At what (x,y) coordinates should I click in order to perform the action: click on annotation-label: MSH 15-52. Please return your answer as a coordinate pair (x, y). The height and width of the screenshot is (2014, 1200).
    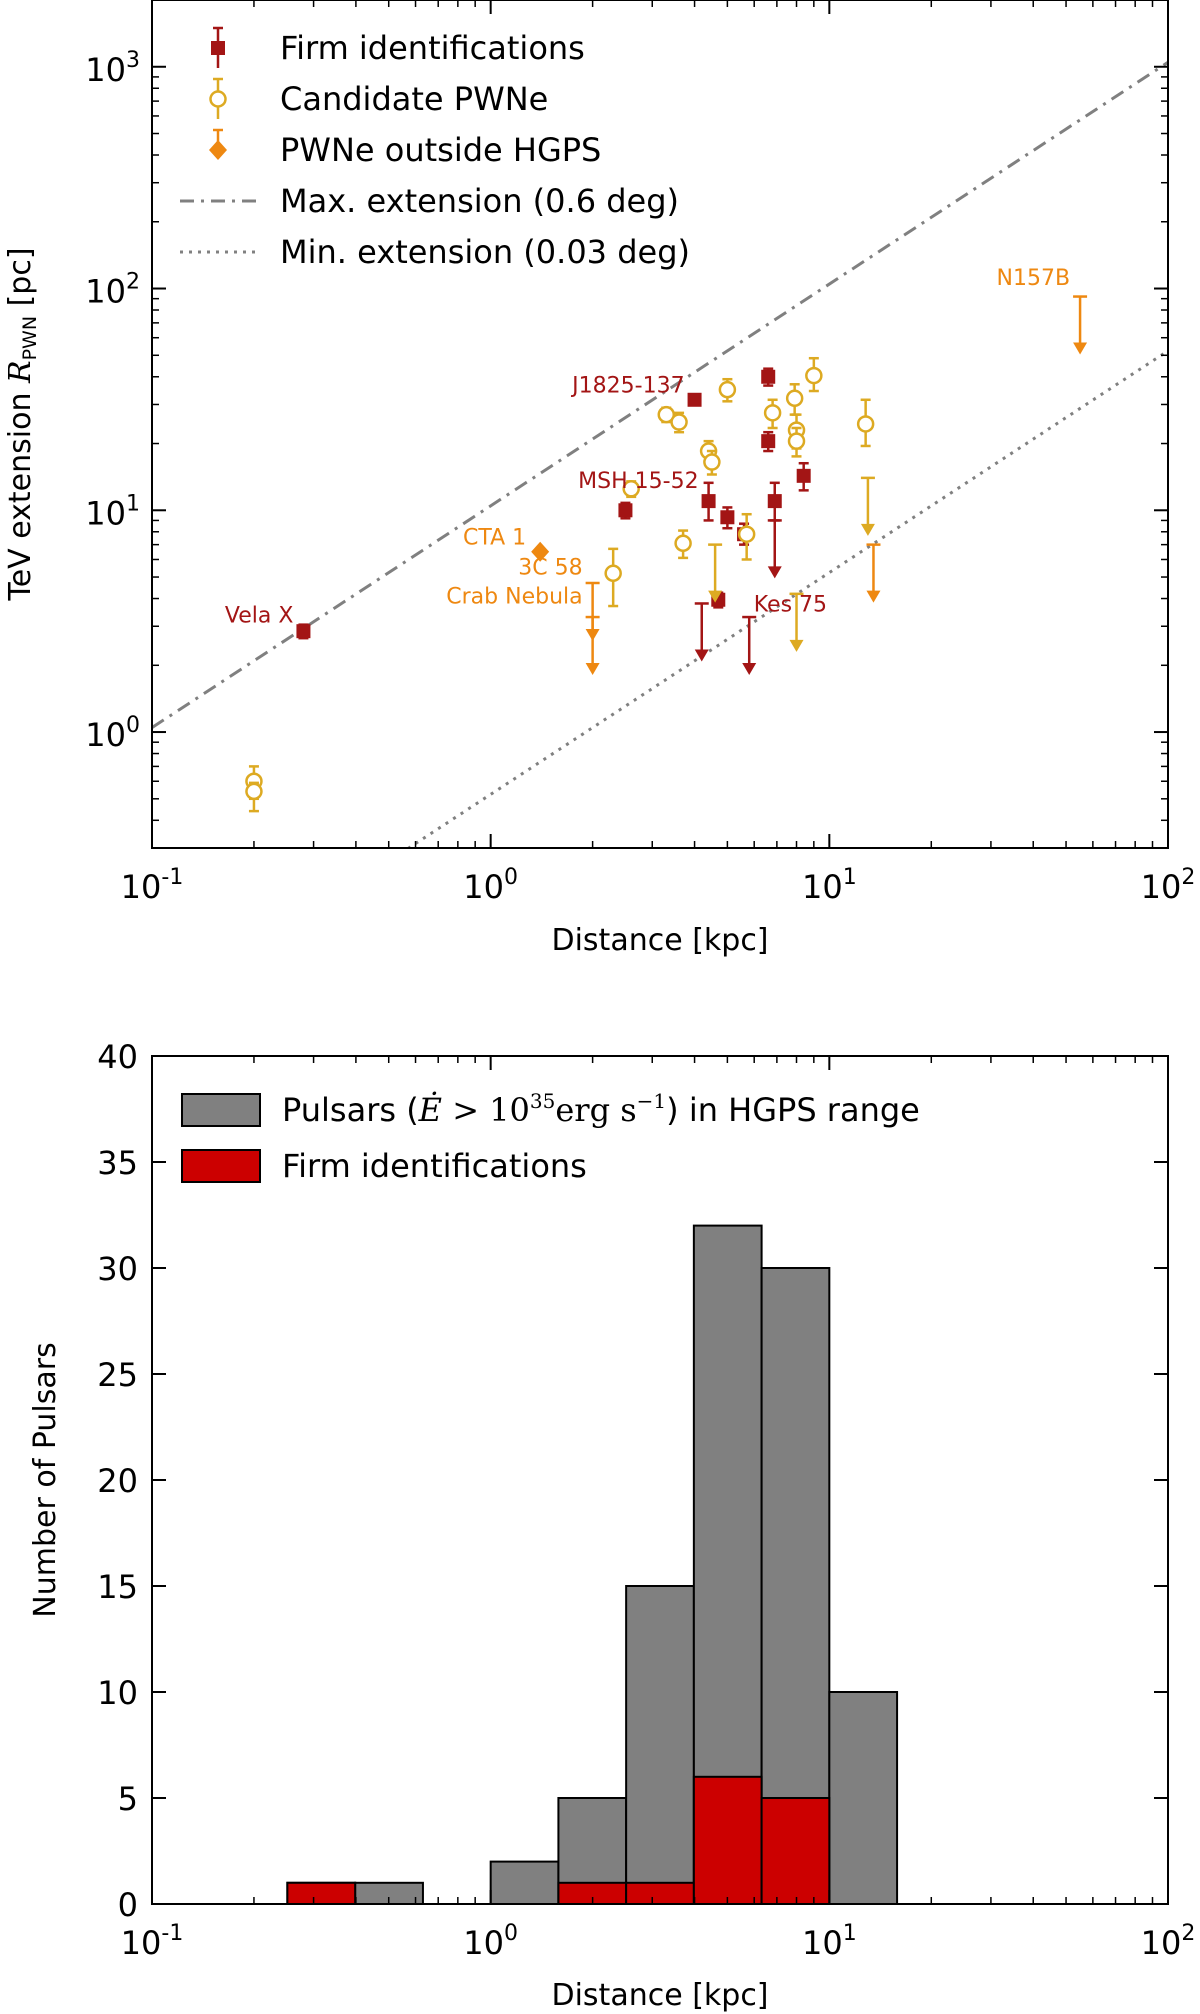
    Looking at the image, I should click on (638, 481).